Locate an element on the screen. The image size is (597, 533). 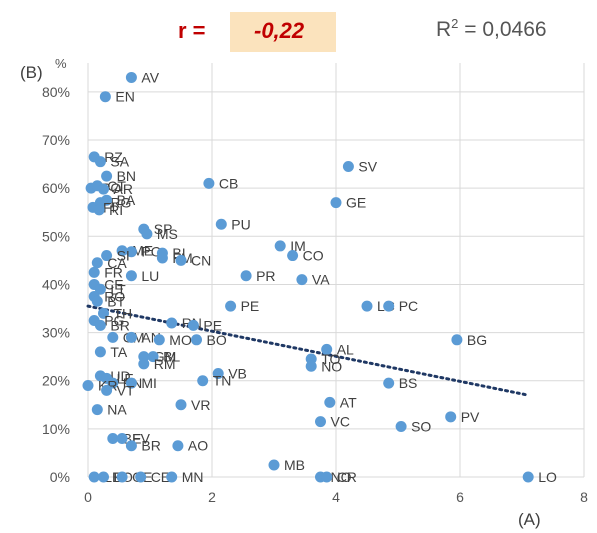
data-point-label: TN is located at coordinates (222, 381).